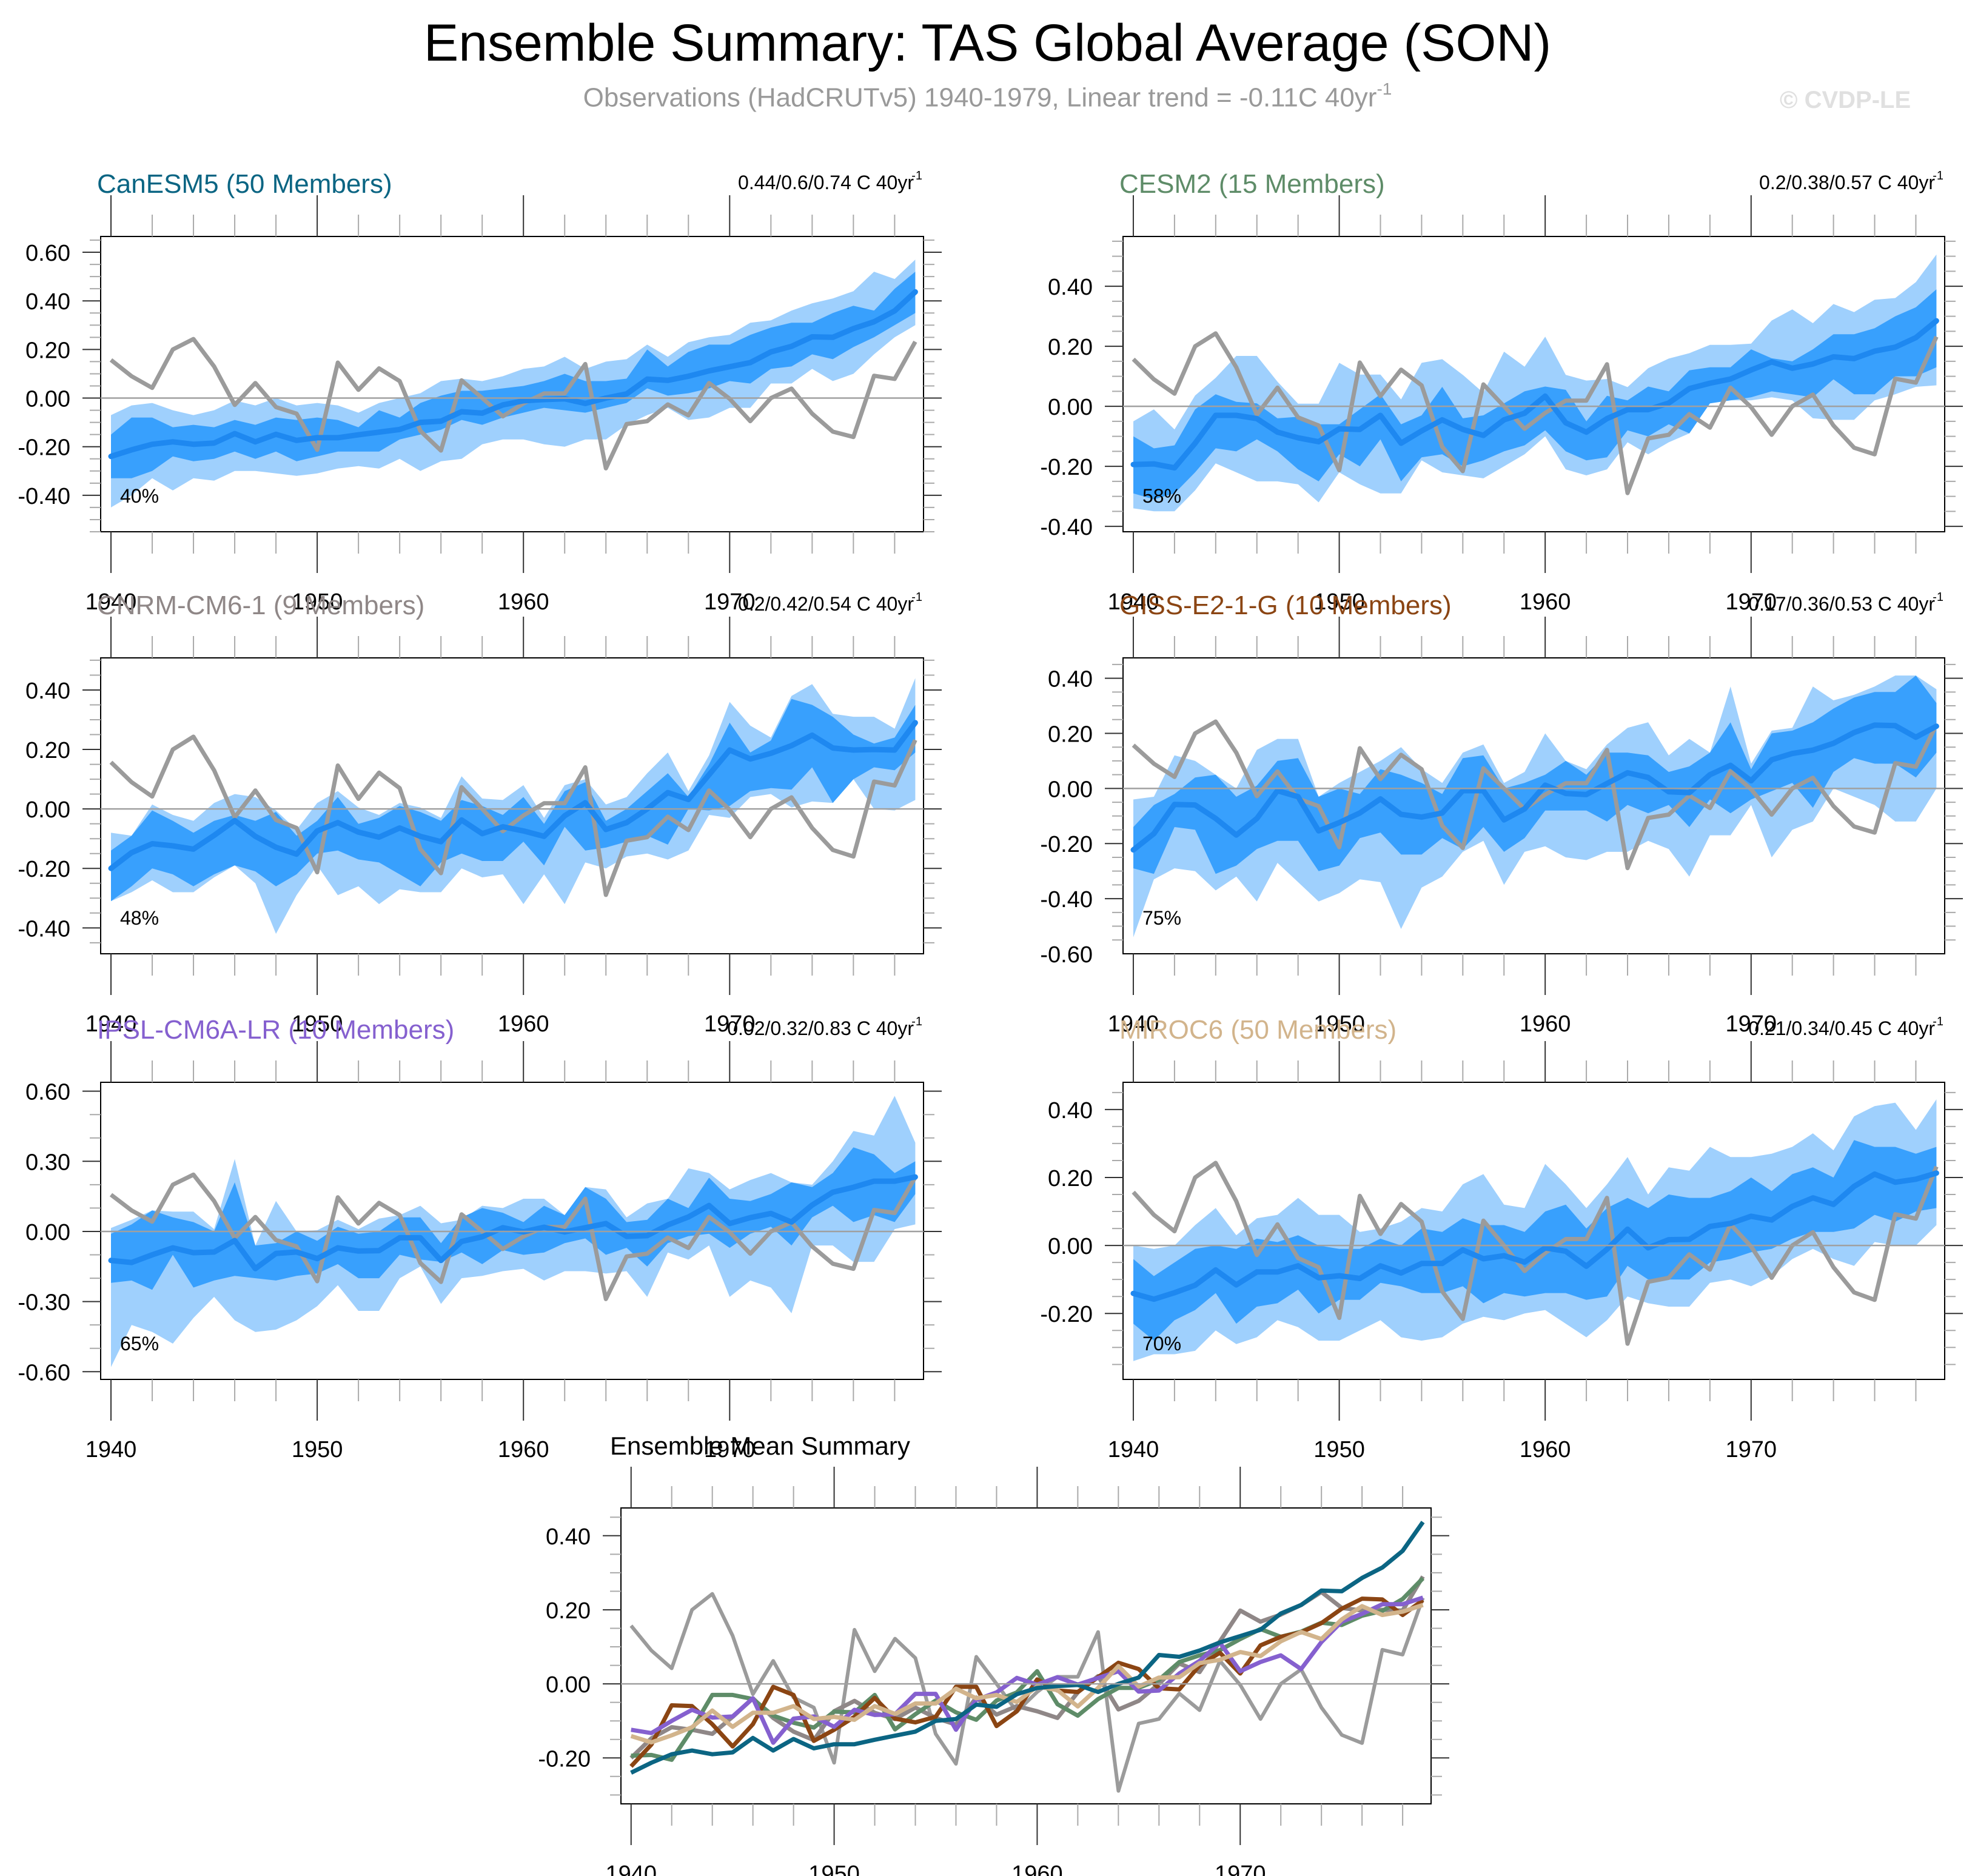 Image resolution: width=1975 pixels, height=1876 pixels. Describe the element at coordinates (826, 182) in the screenshot. I see `trend-label: 0.44/0.6/0.74 C 40yr` at that location.